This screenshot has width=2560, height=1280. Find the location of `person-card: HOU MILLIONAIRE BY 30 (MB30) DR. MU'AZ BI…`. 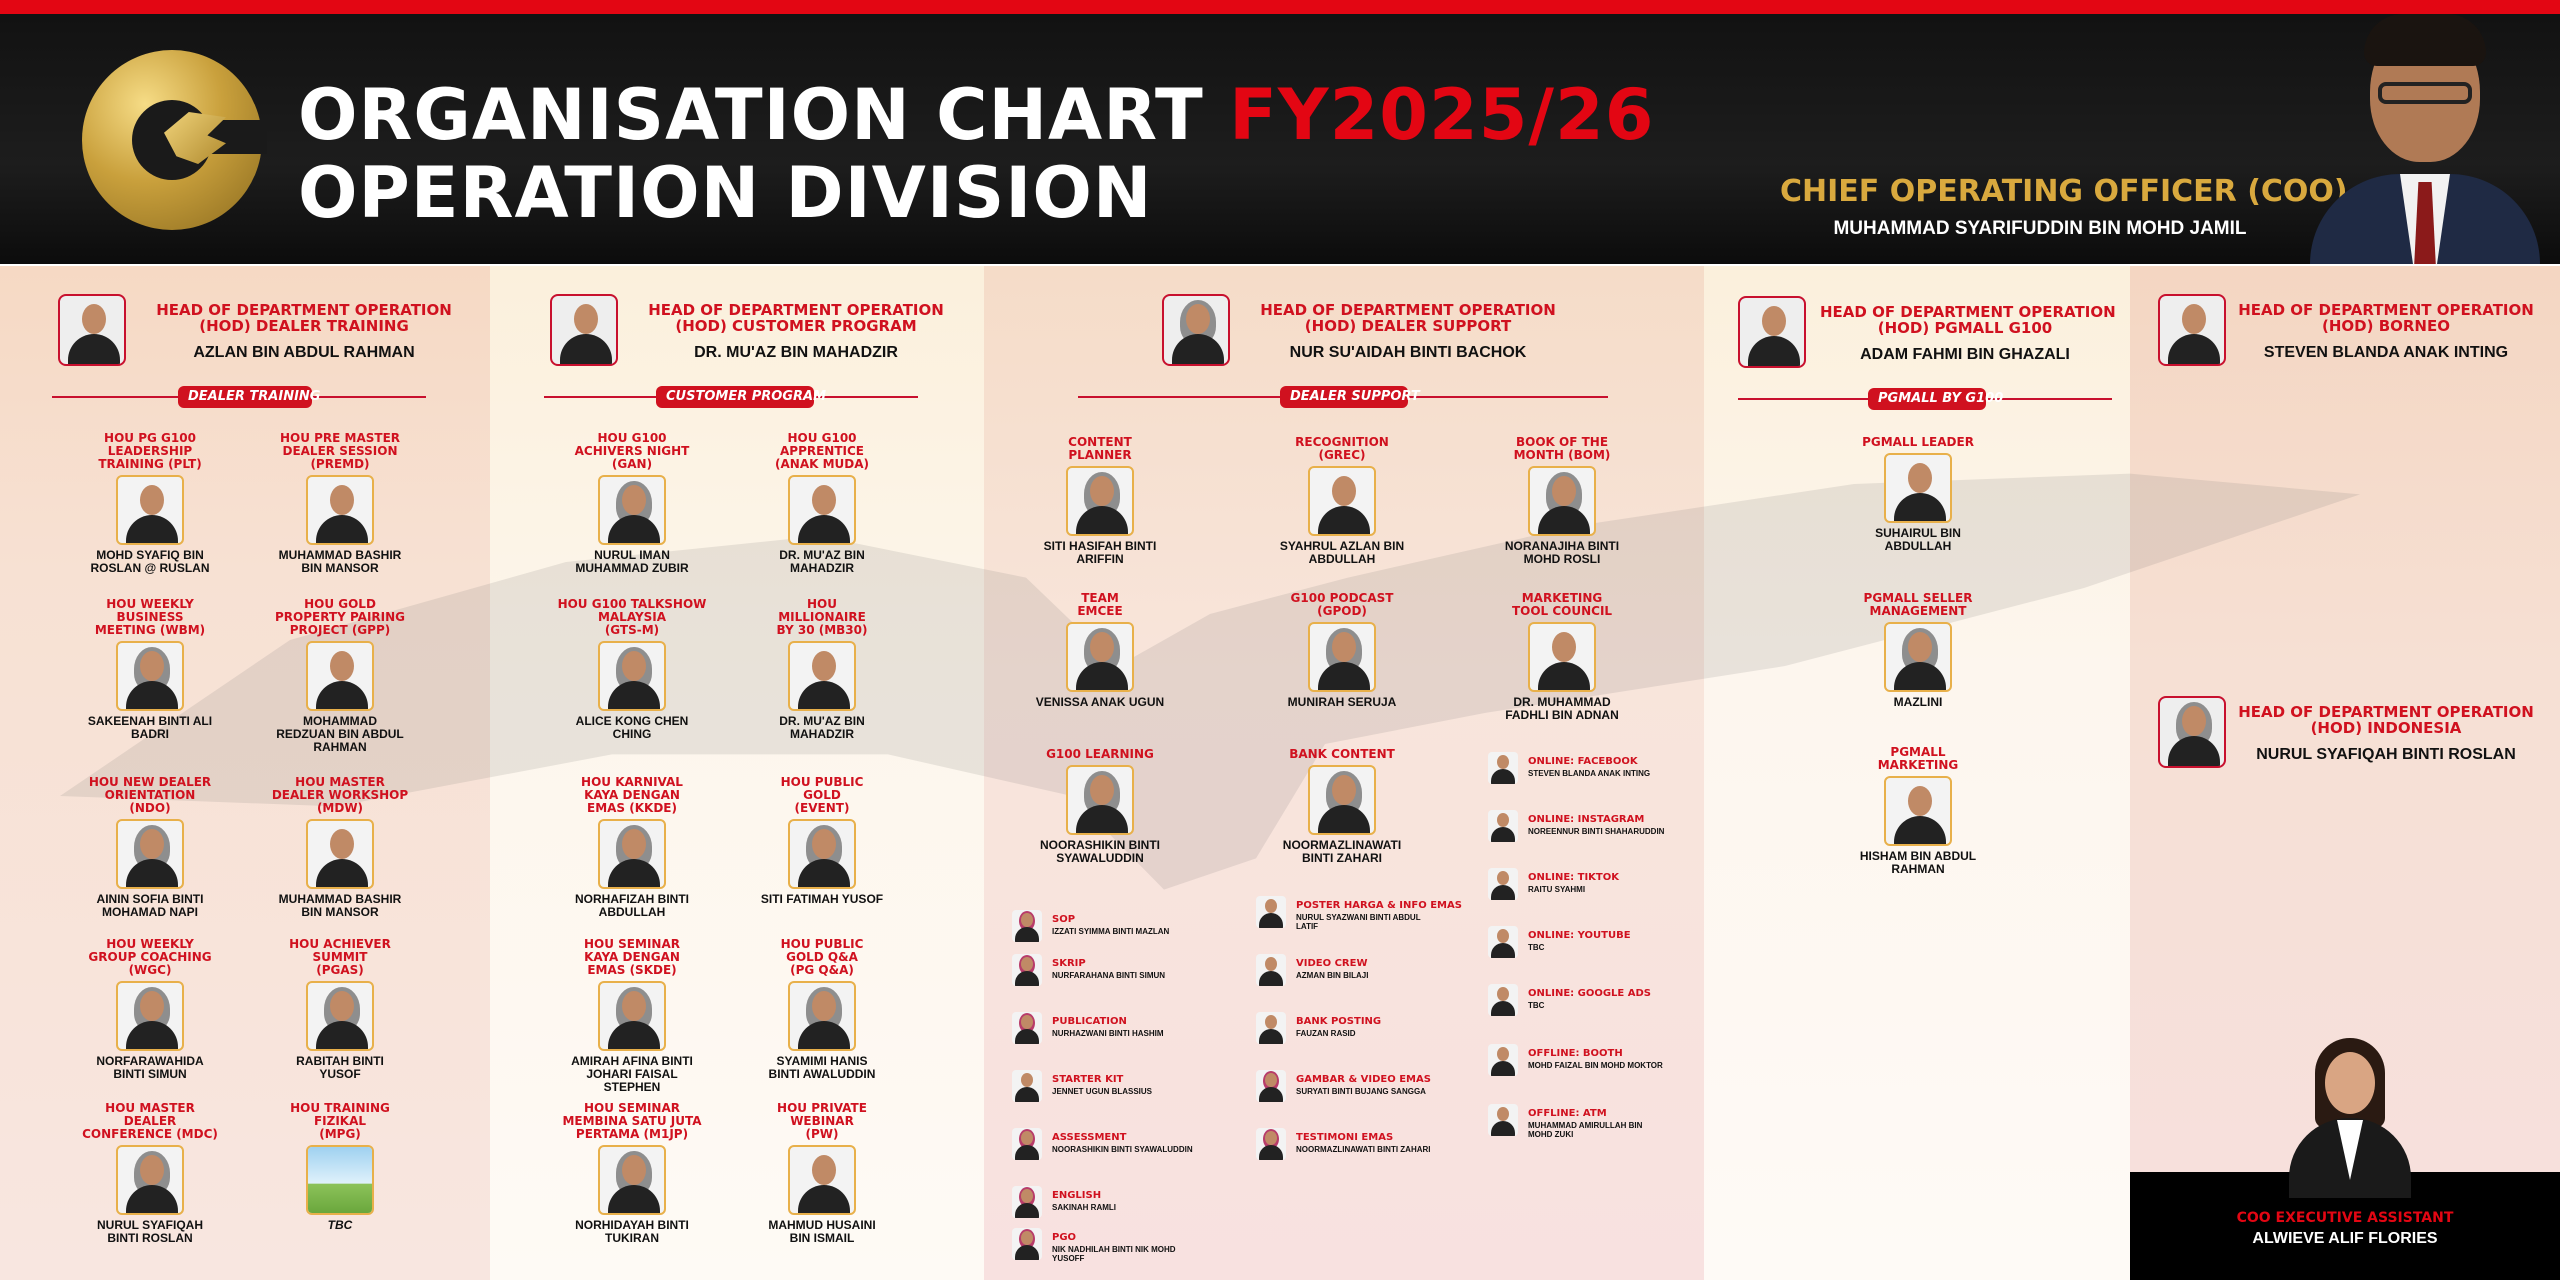

person-card: HOU MILLIONAIRE BY 30 (MB30) DR. MU'AZ BI… is located at coordinates (822, 669).